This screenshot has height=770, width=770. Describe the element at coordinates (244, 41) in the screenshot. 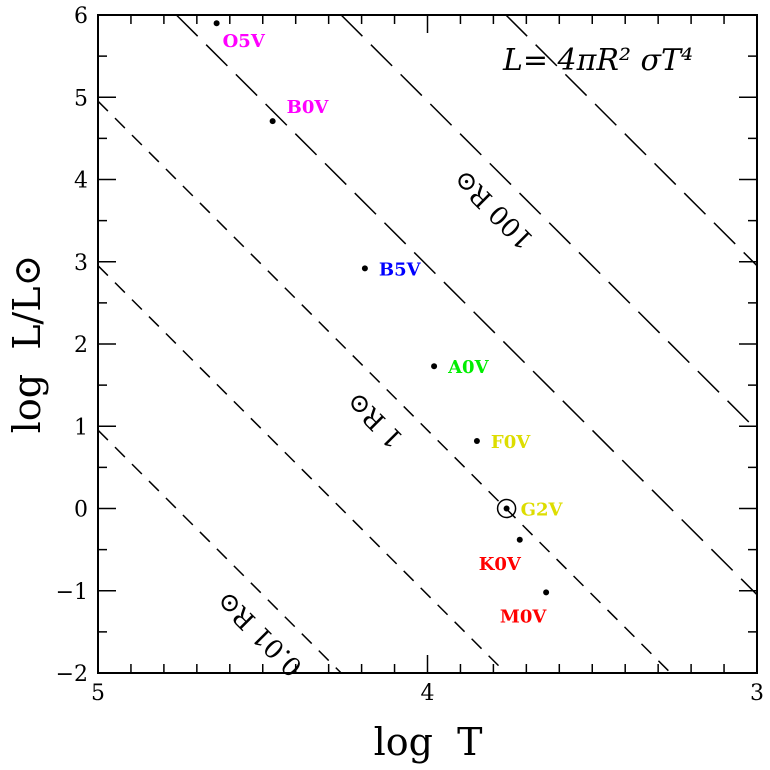

I see `star-label: O5V` at that location.